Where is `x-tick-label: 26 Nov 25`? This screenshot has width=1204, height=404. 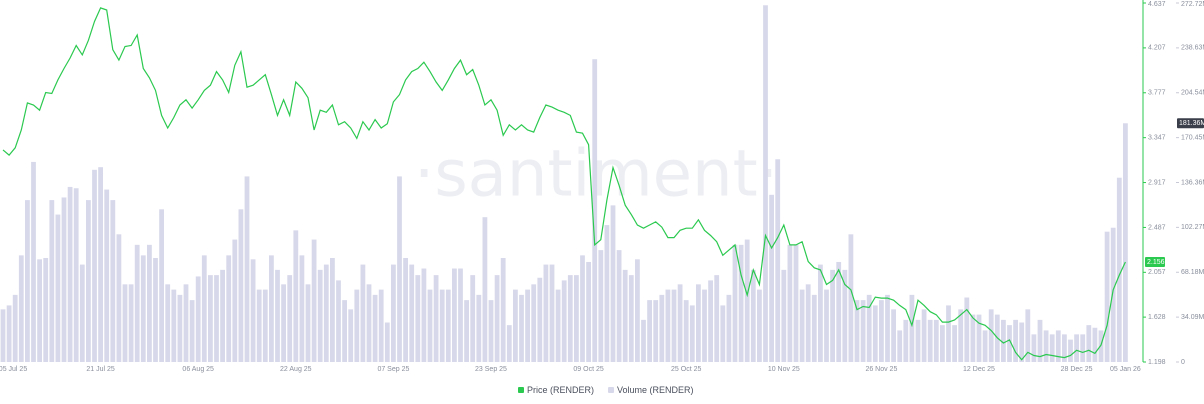 x-tick-label: 26 Nov 25 is located at coordinates (881, 369).